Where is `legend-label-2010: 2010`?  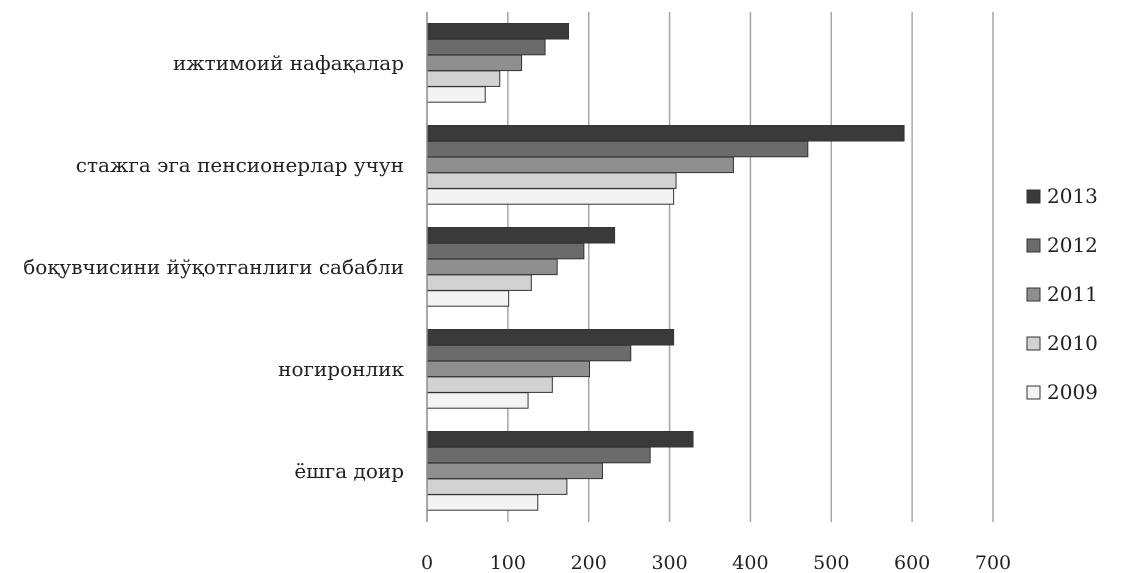
legend-label-2010: 2010 is located at coordinates (1072, 343).